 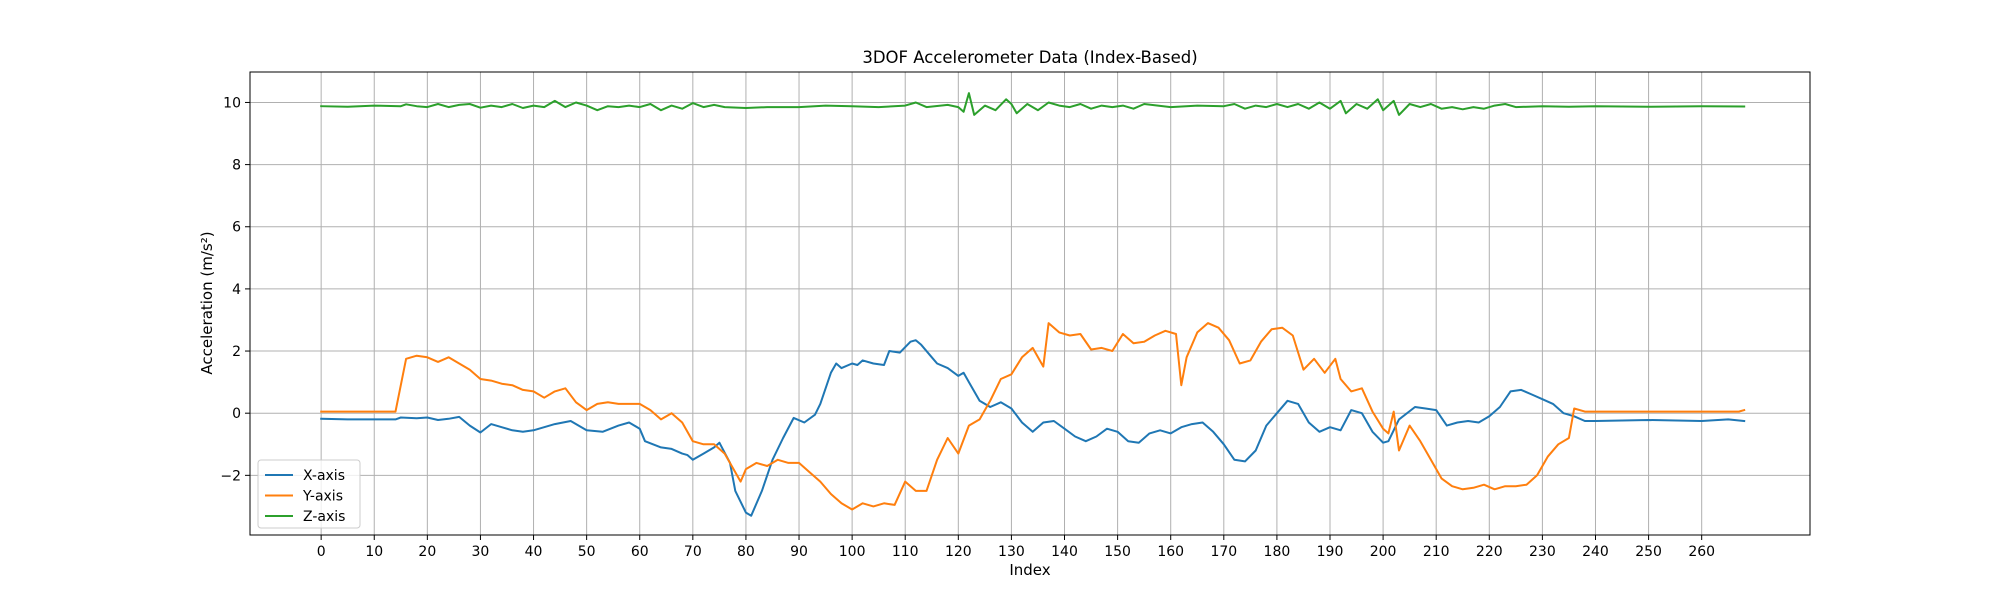 I want to click on x-tick-label: 10, so click(x=374, y=552).